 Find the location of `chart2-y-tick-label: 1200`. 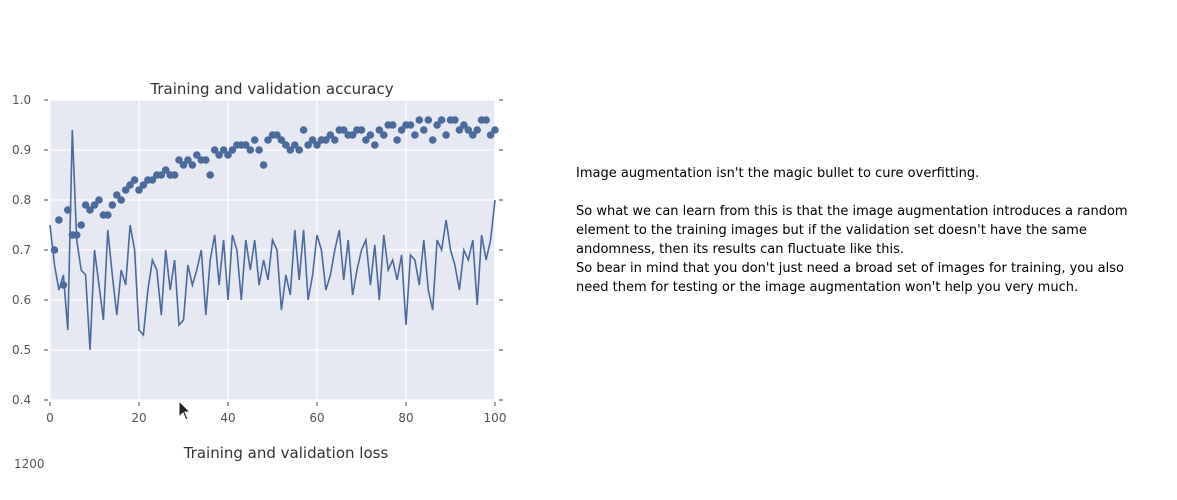

chart2-y-tick-label: 1200 is located at coordinates (29, 463).